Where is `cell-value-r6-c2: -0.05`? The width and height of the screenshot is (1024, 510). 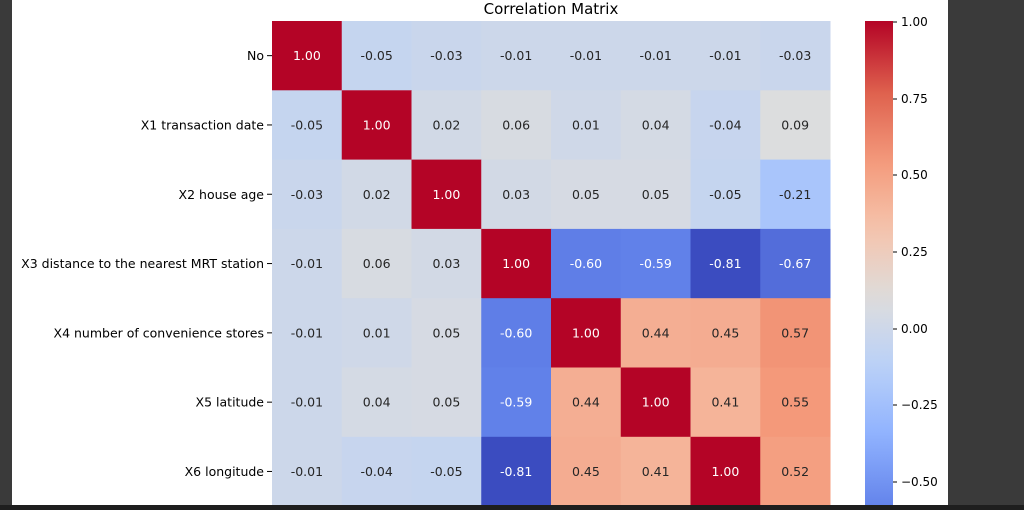
cell-value-r6-c2: -0.05 is located at coordinates (446, 471).